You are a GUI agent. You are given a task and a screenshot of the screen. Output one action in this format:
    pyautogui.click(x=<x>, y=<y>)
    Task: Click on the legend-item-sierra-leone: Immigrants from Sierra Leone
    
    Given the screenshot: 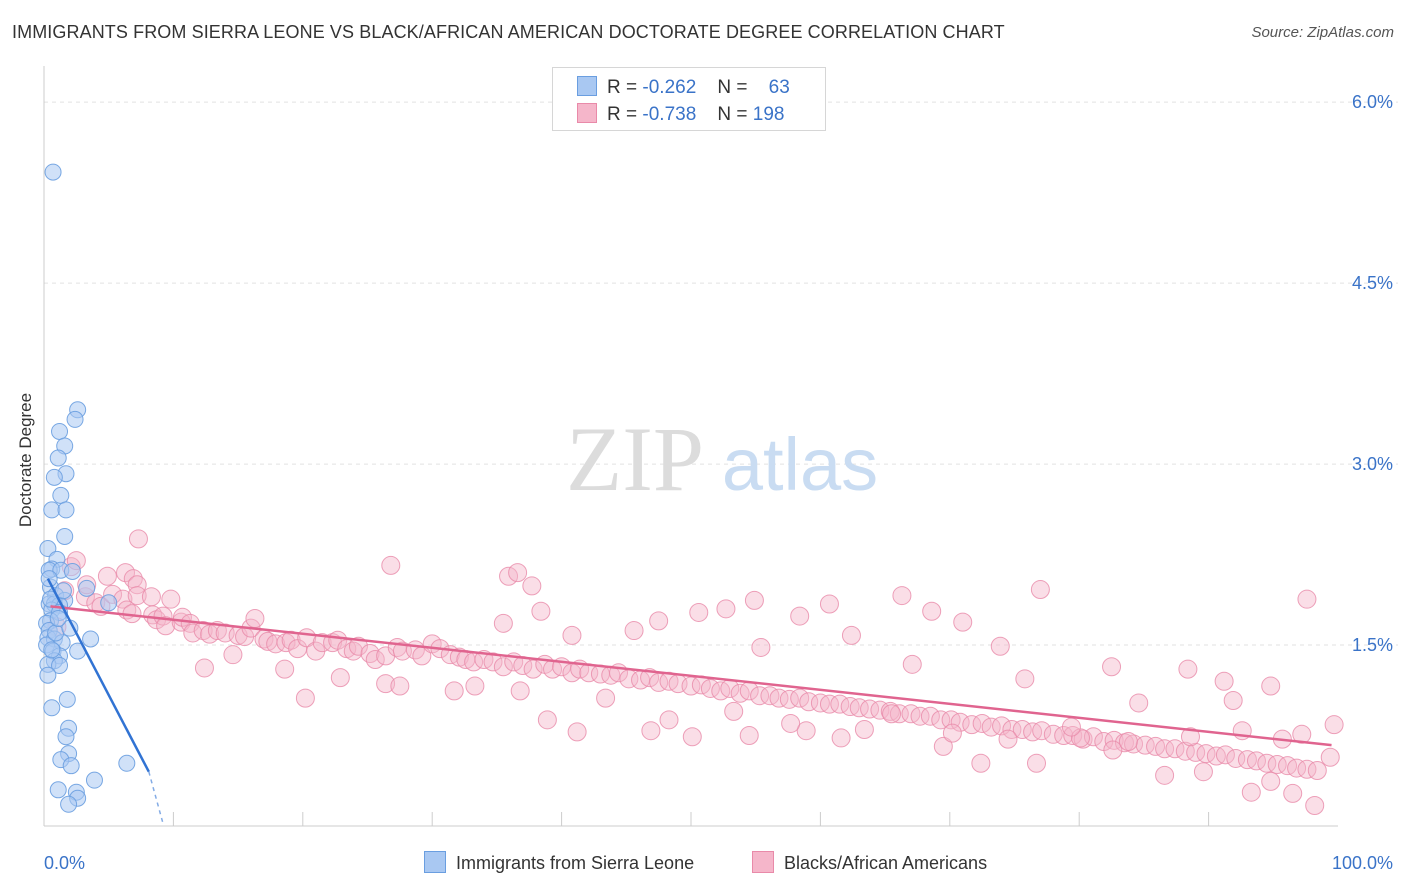 What is the action you would take?
    pyautogui.click(x=559, y=862)
    